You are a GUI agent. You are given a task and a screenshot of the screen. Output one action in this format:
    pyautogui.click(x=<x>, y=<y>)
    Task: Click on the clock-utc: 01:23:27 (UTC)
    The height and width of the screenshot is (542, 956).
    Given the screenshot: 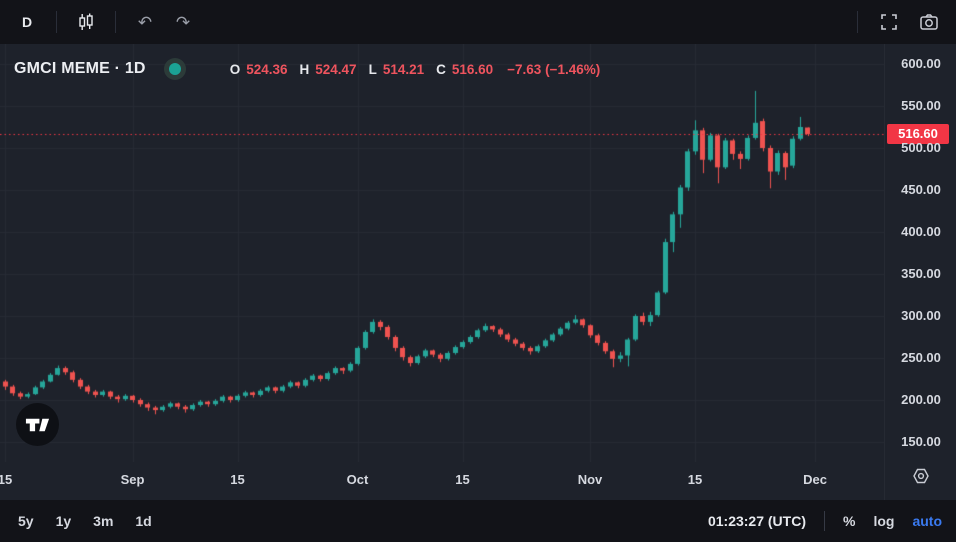 What is the action you would take?
    pyautogui.click(x=756, y=521)
    